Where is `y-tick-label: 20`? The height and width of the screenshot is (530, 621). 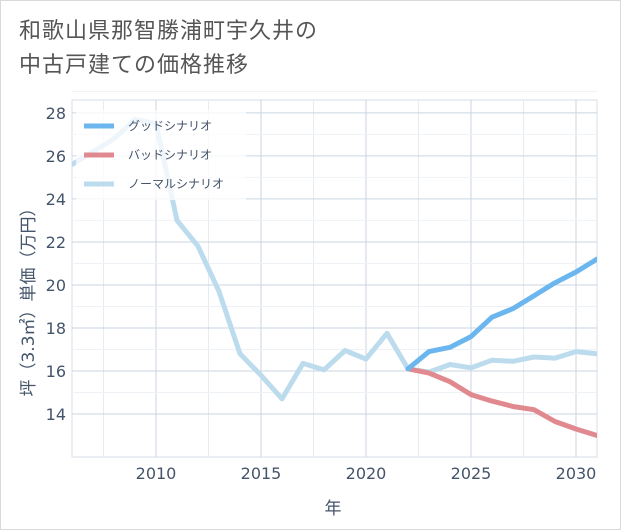
y-tick-label: 20 is located at coordinates (56, 285).